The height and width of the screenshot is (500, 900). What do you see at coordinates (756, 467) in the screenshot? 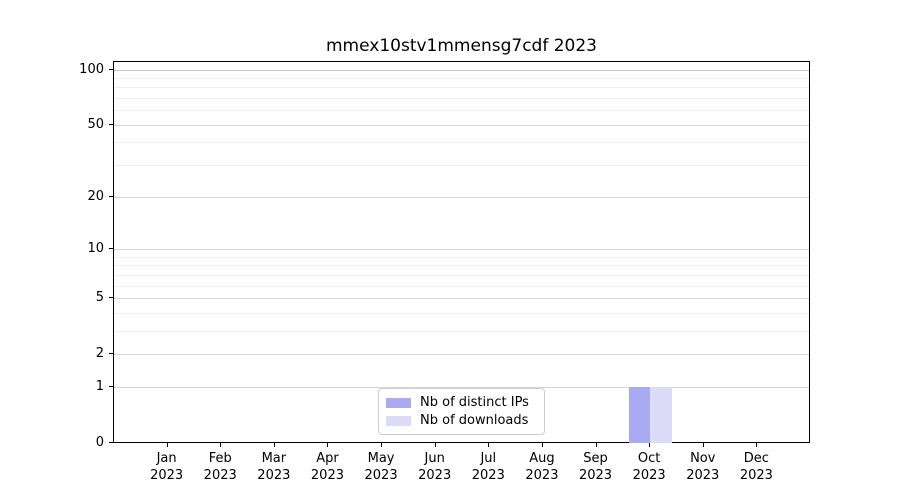
I see `x-tick-label: Dec 2023` at bounding box center [756, 467].